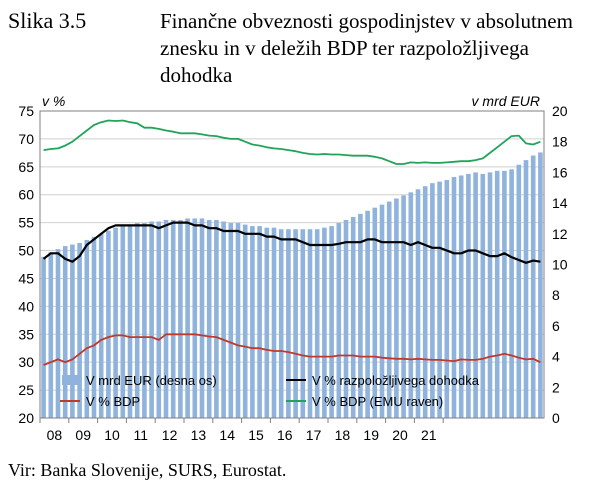 This screenshot has width=589, height=494. I want to click on legend-label: V % razpoložljivega dohodka, so click(396, 380).